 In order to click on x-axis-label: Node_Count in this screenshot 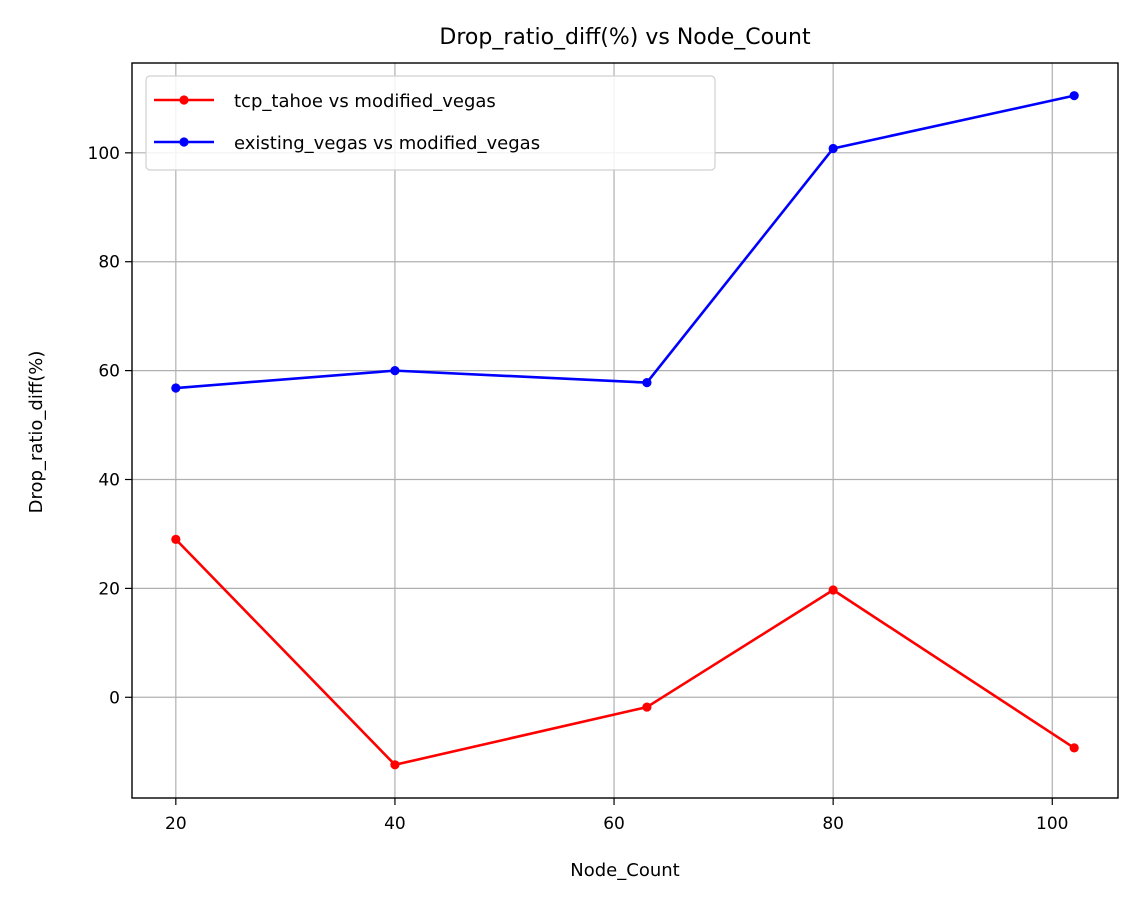, I will do `click(624, 870)`.